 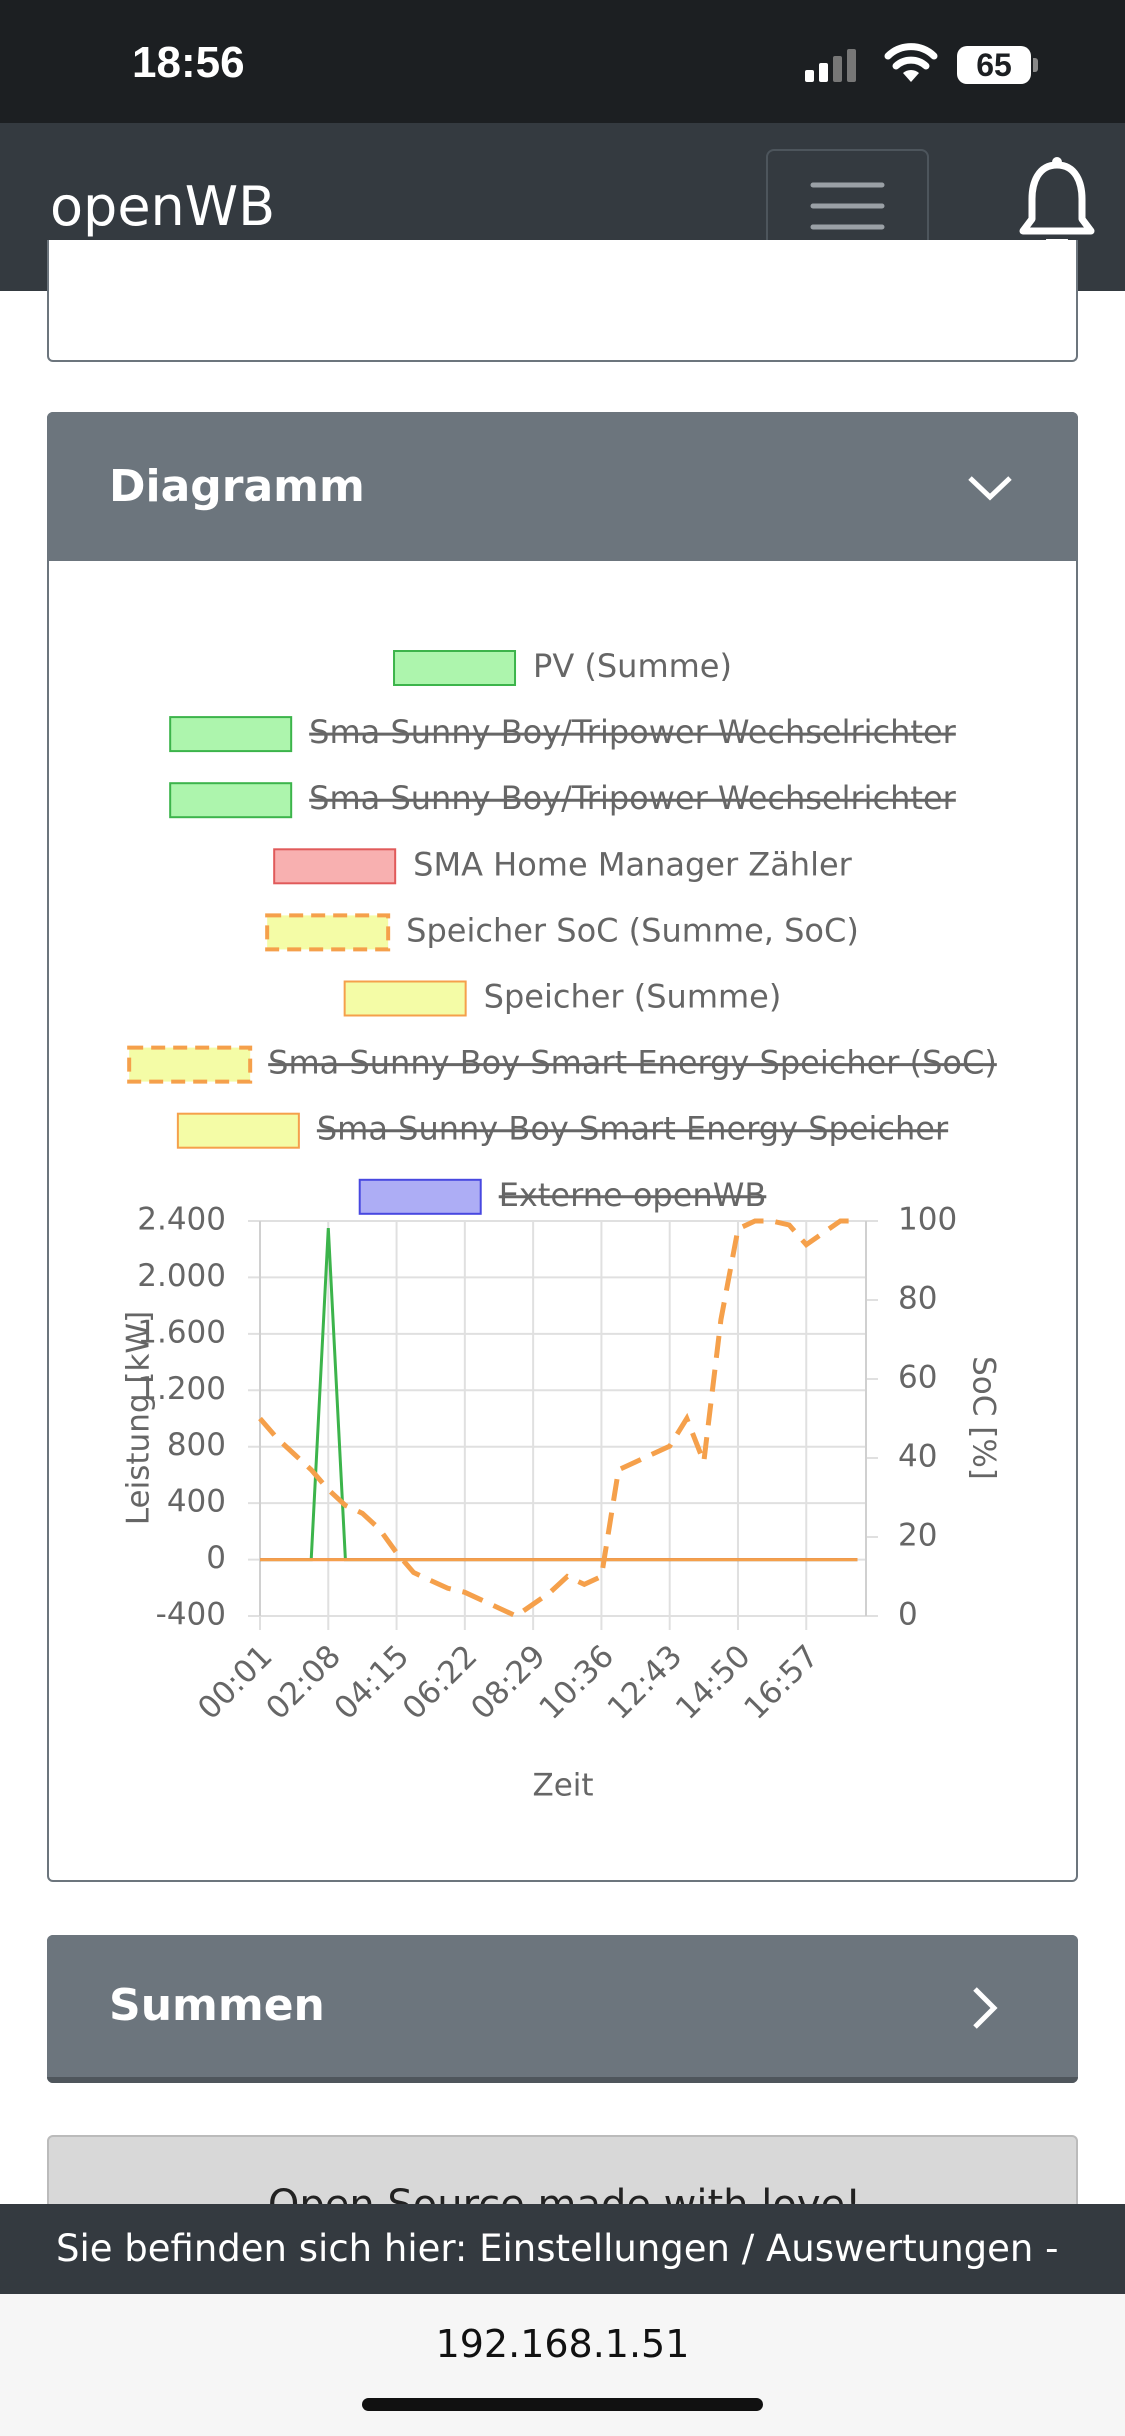 What do you see at coordinates (303, 1682) in the screenshot?
I see `x-tick-label: 02:08` at bounding box center [303, 1682].